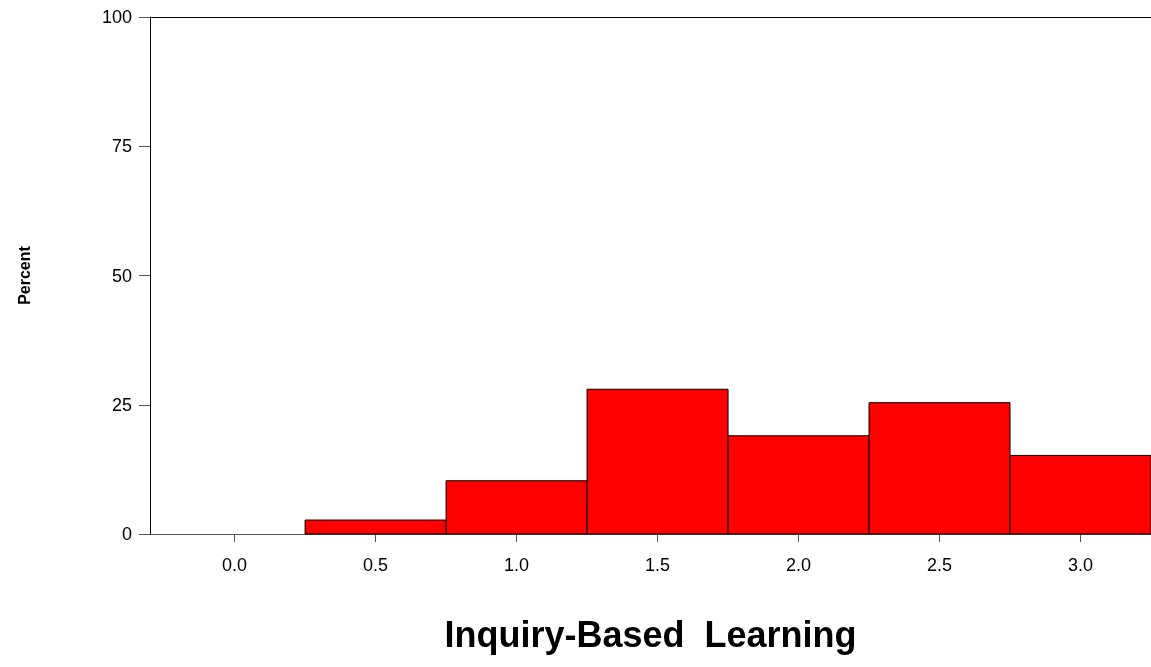 This screenshot has width=1151, height=667. What do you see at coordinates (1080, 565) in the screenshot?
I see `x-tick-label: 3.0` at bounding box center [1080, 565].